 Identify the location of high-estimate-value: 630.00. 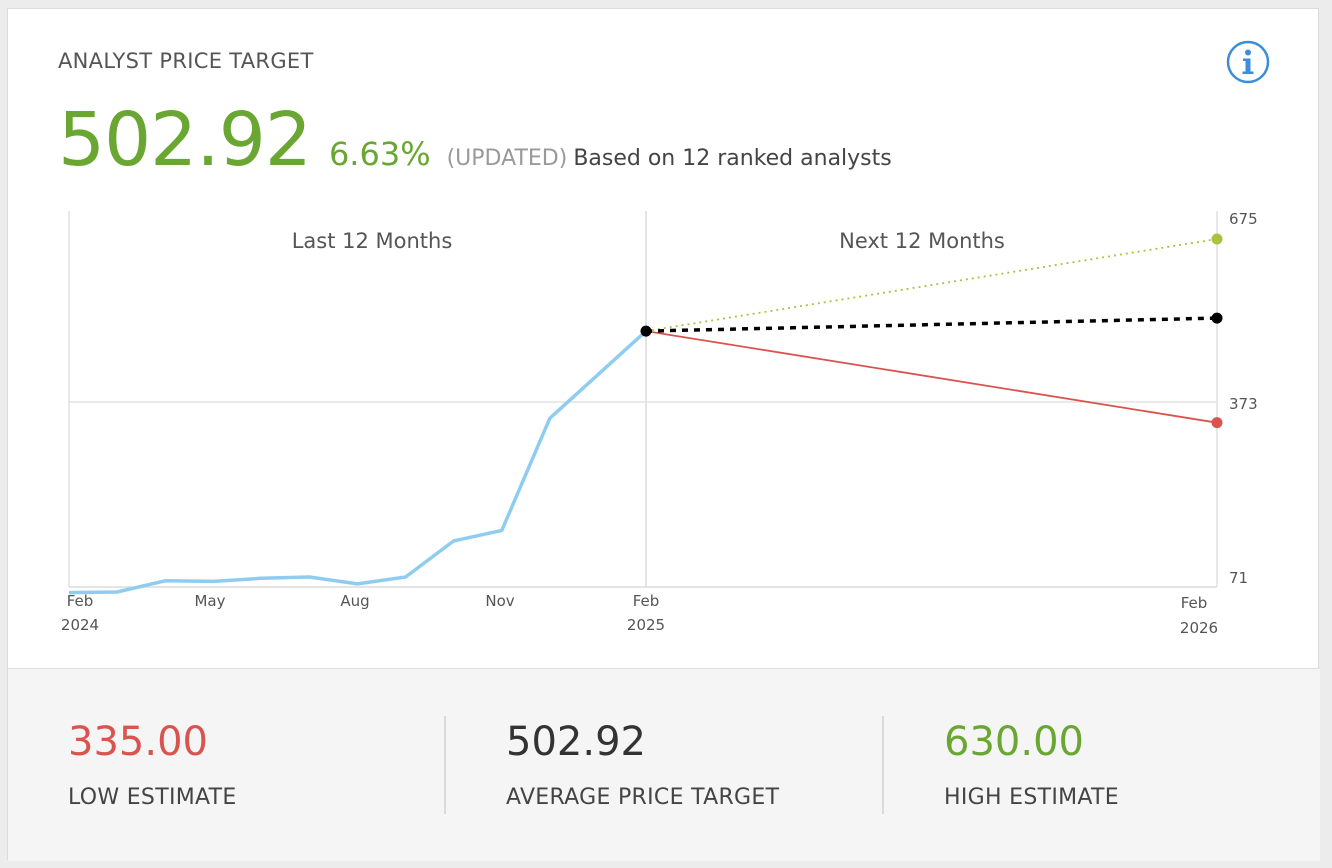
(1014, 742).